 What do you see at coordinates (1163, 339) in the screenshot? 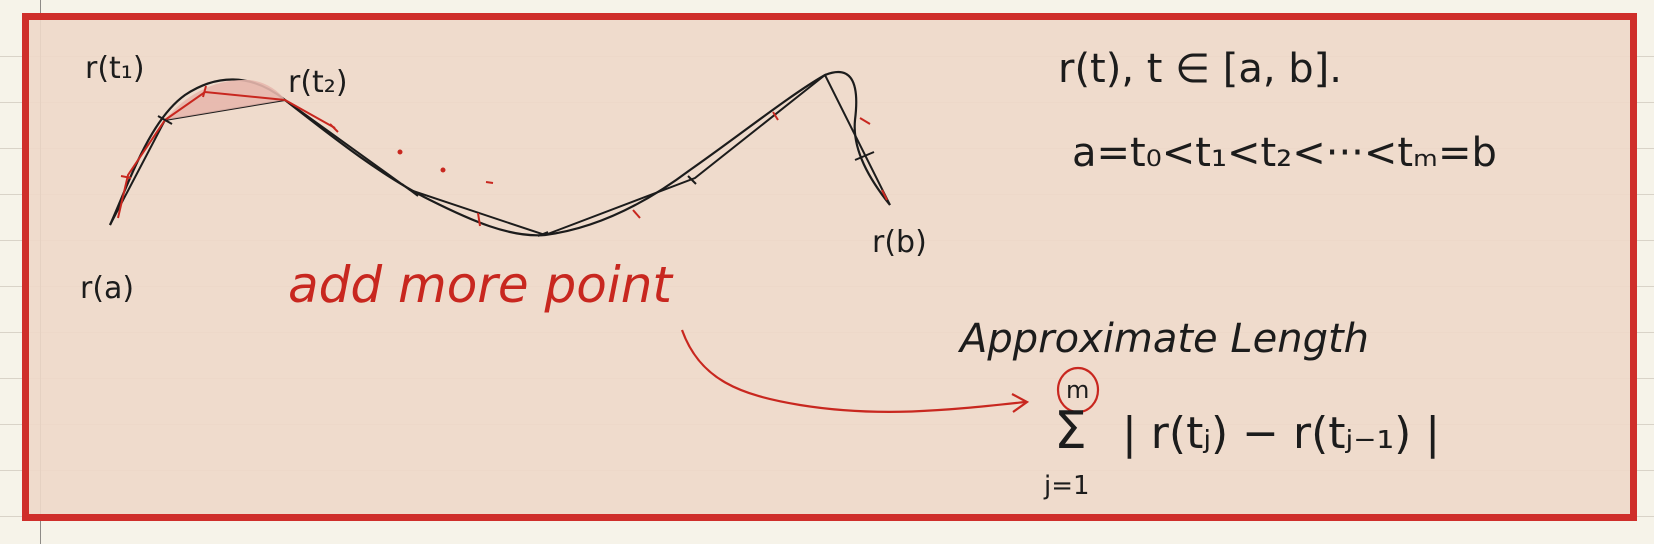
I see `approx-title: Approximate Length` at bounding box center [1163, 339].